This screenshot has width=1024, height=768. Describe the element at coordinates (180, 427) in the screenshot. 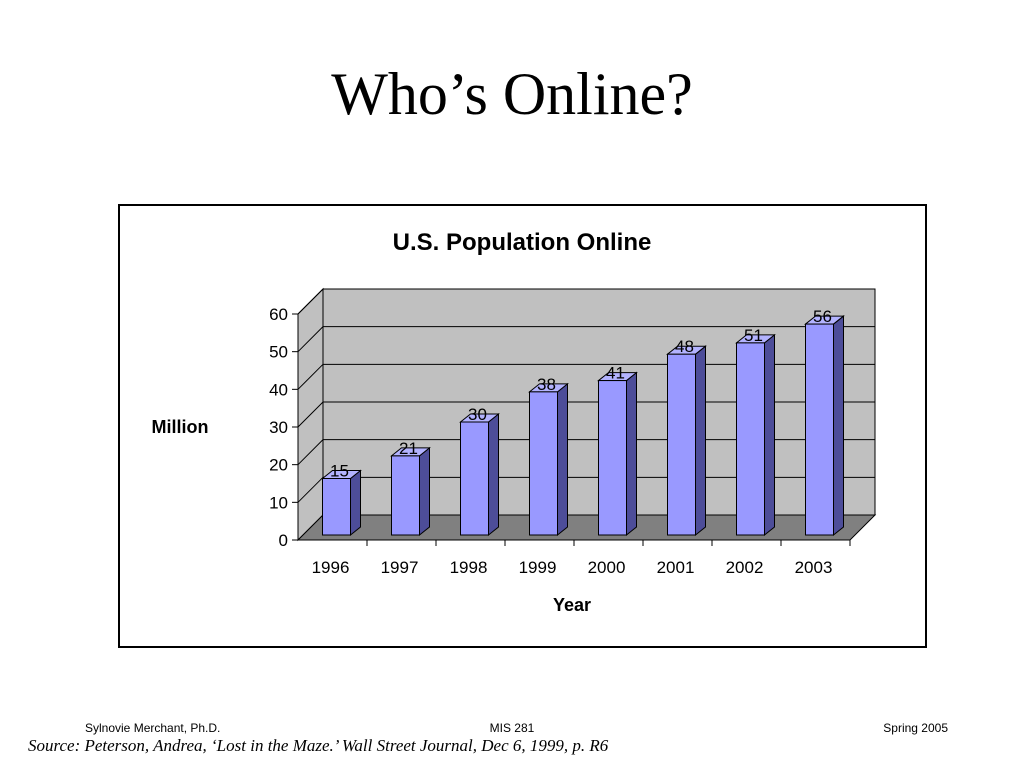

I see `y-axis-title: Million` at that location.